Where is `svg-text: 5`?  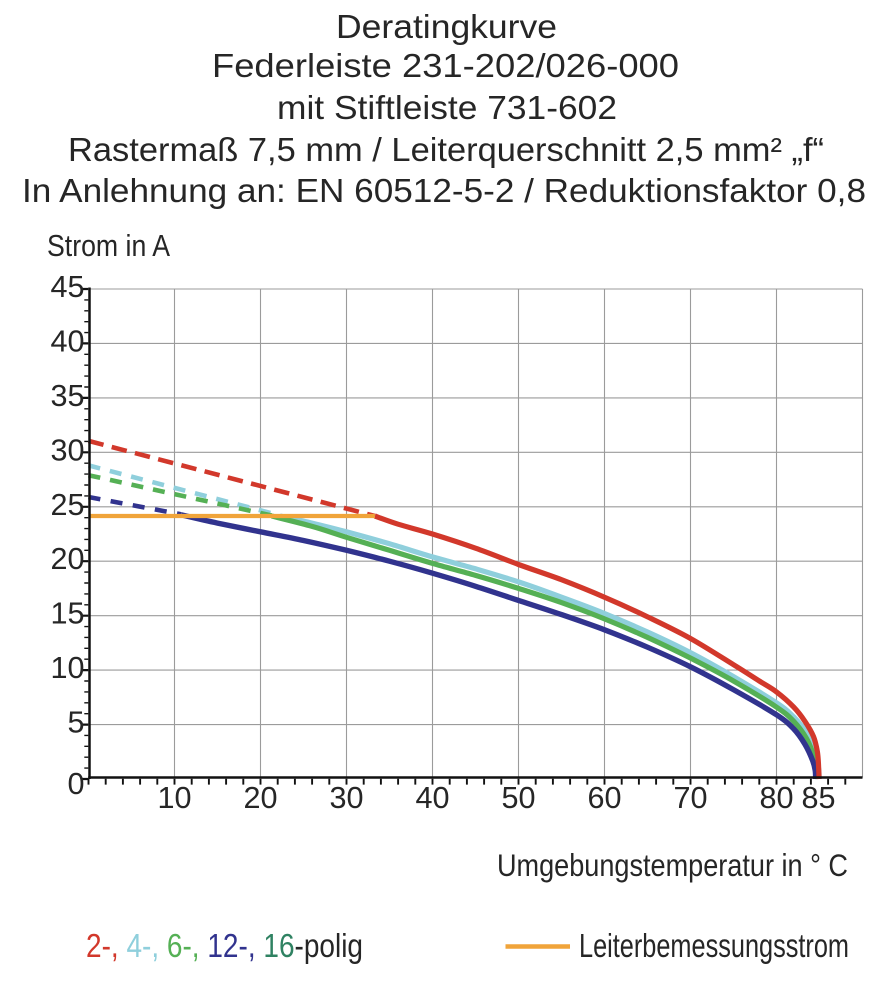
svg-text: 5 is located at coordinates (75, 723).